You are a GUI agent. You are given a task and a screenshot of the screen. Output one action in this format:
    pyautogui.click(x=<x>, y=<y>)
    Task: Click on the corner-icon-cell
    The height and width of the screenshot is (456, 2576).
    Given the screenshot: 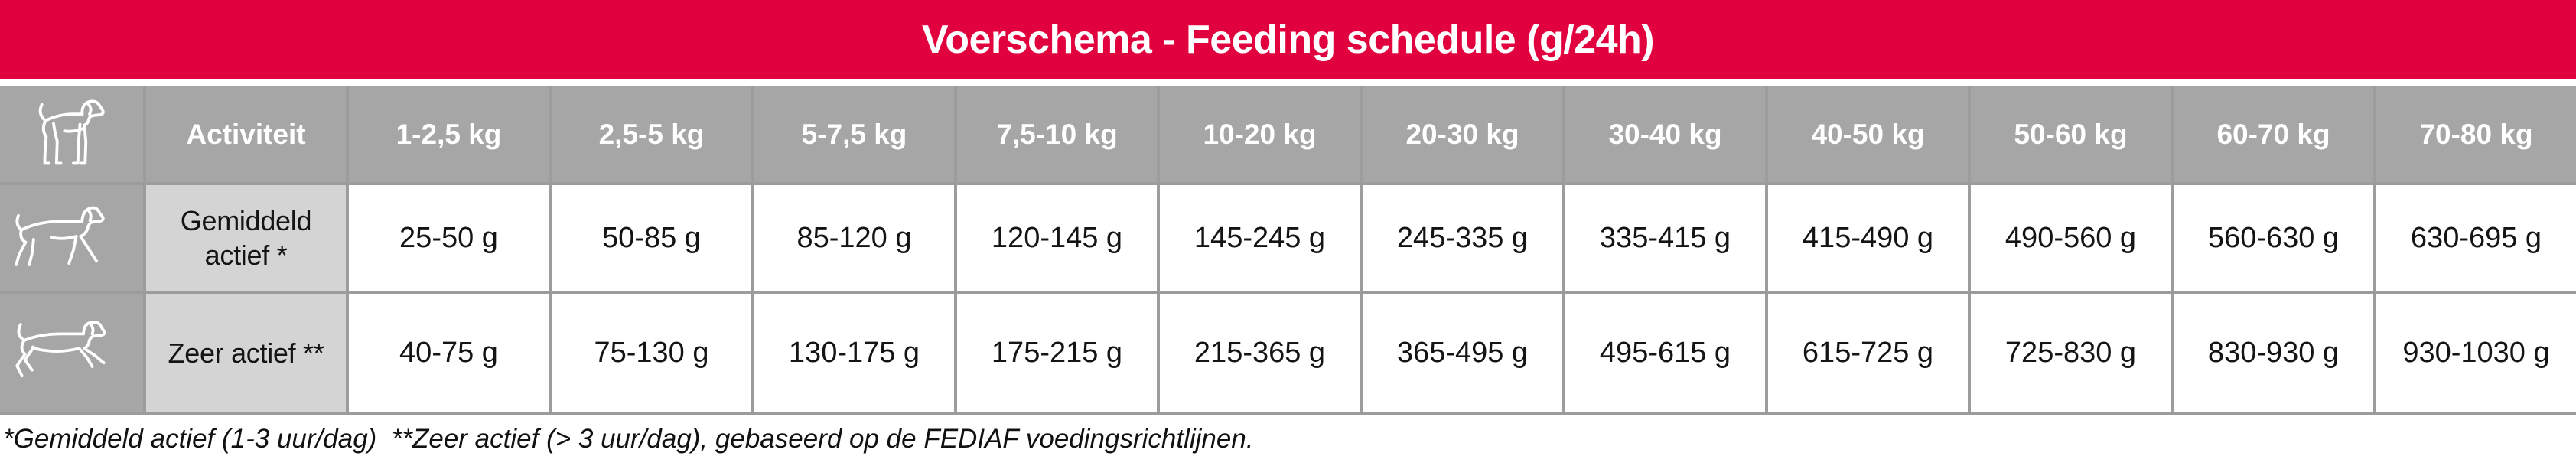 What is the action you would take?
    pyautogui.click(x=72, y=134)
    